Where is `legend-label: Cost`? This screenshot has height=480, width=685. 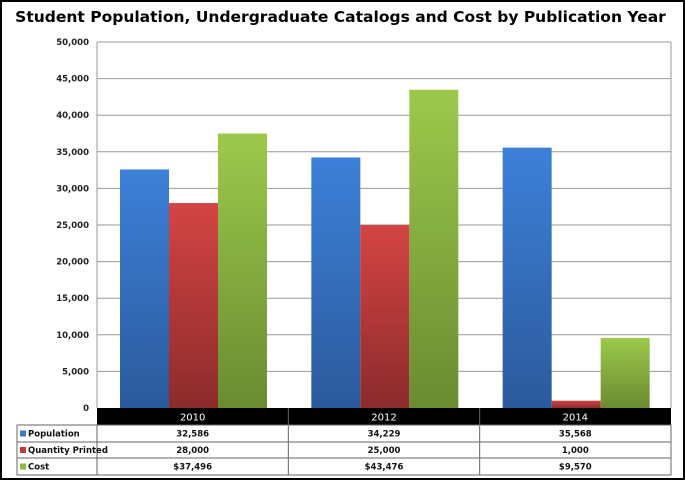 legend-label: Cost is located at coordinates (38, 468).